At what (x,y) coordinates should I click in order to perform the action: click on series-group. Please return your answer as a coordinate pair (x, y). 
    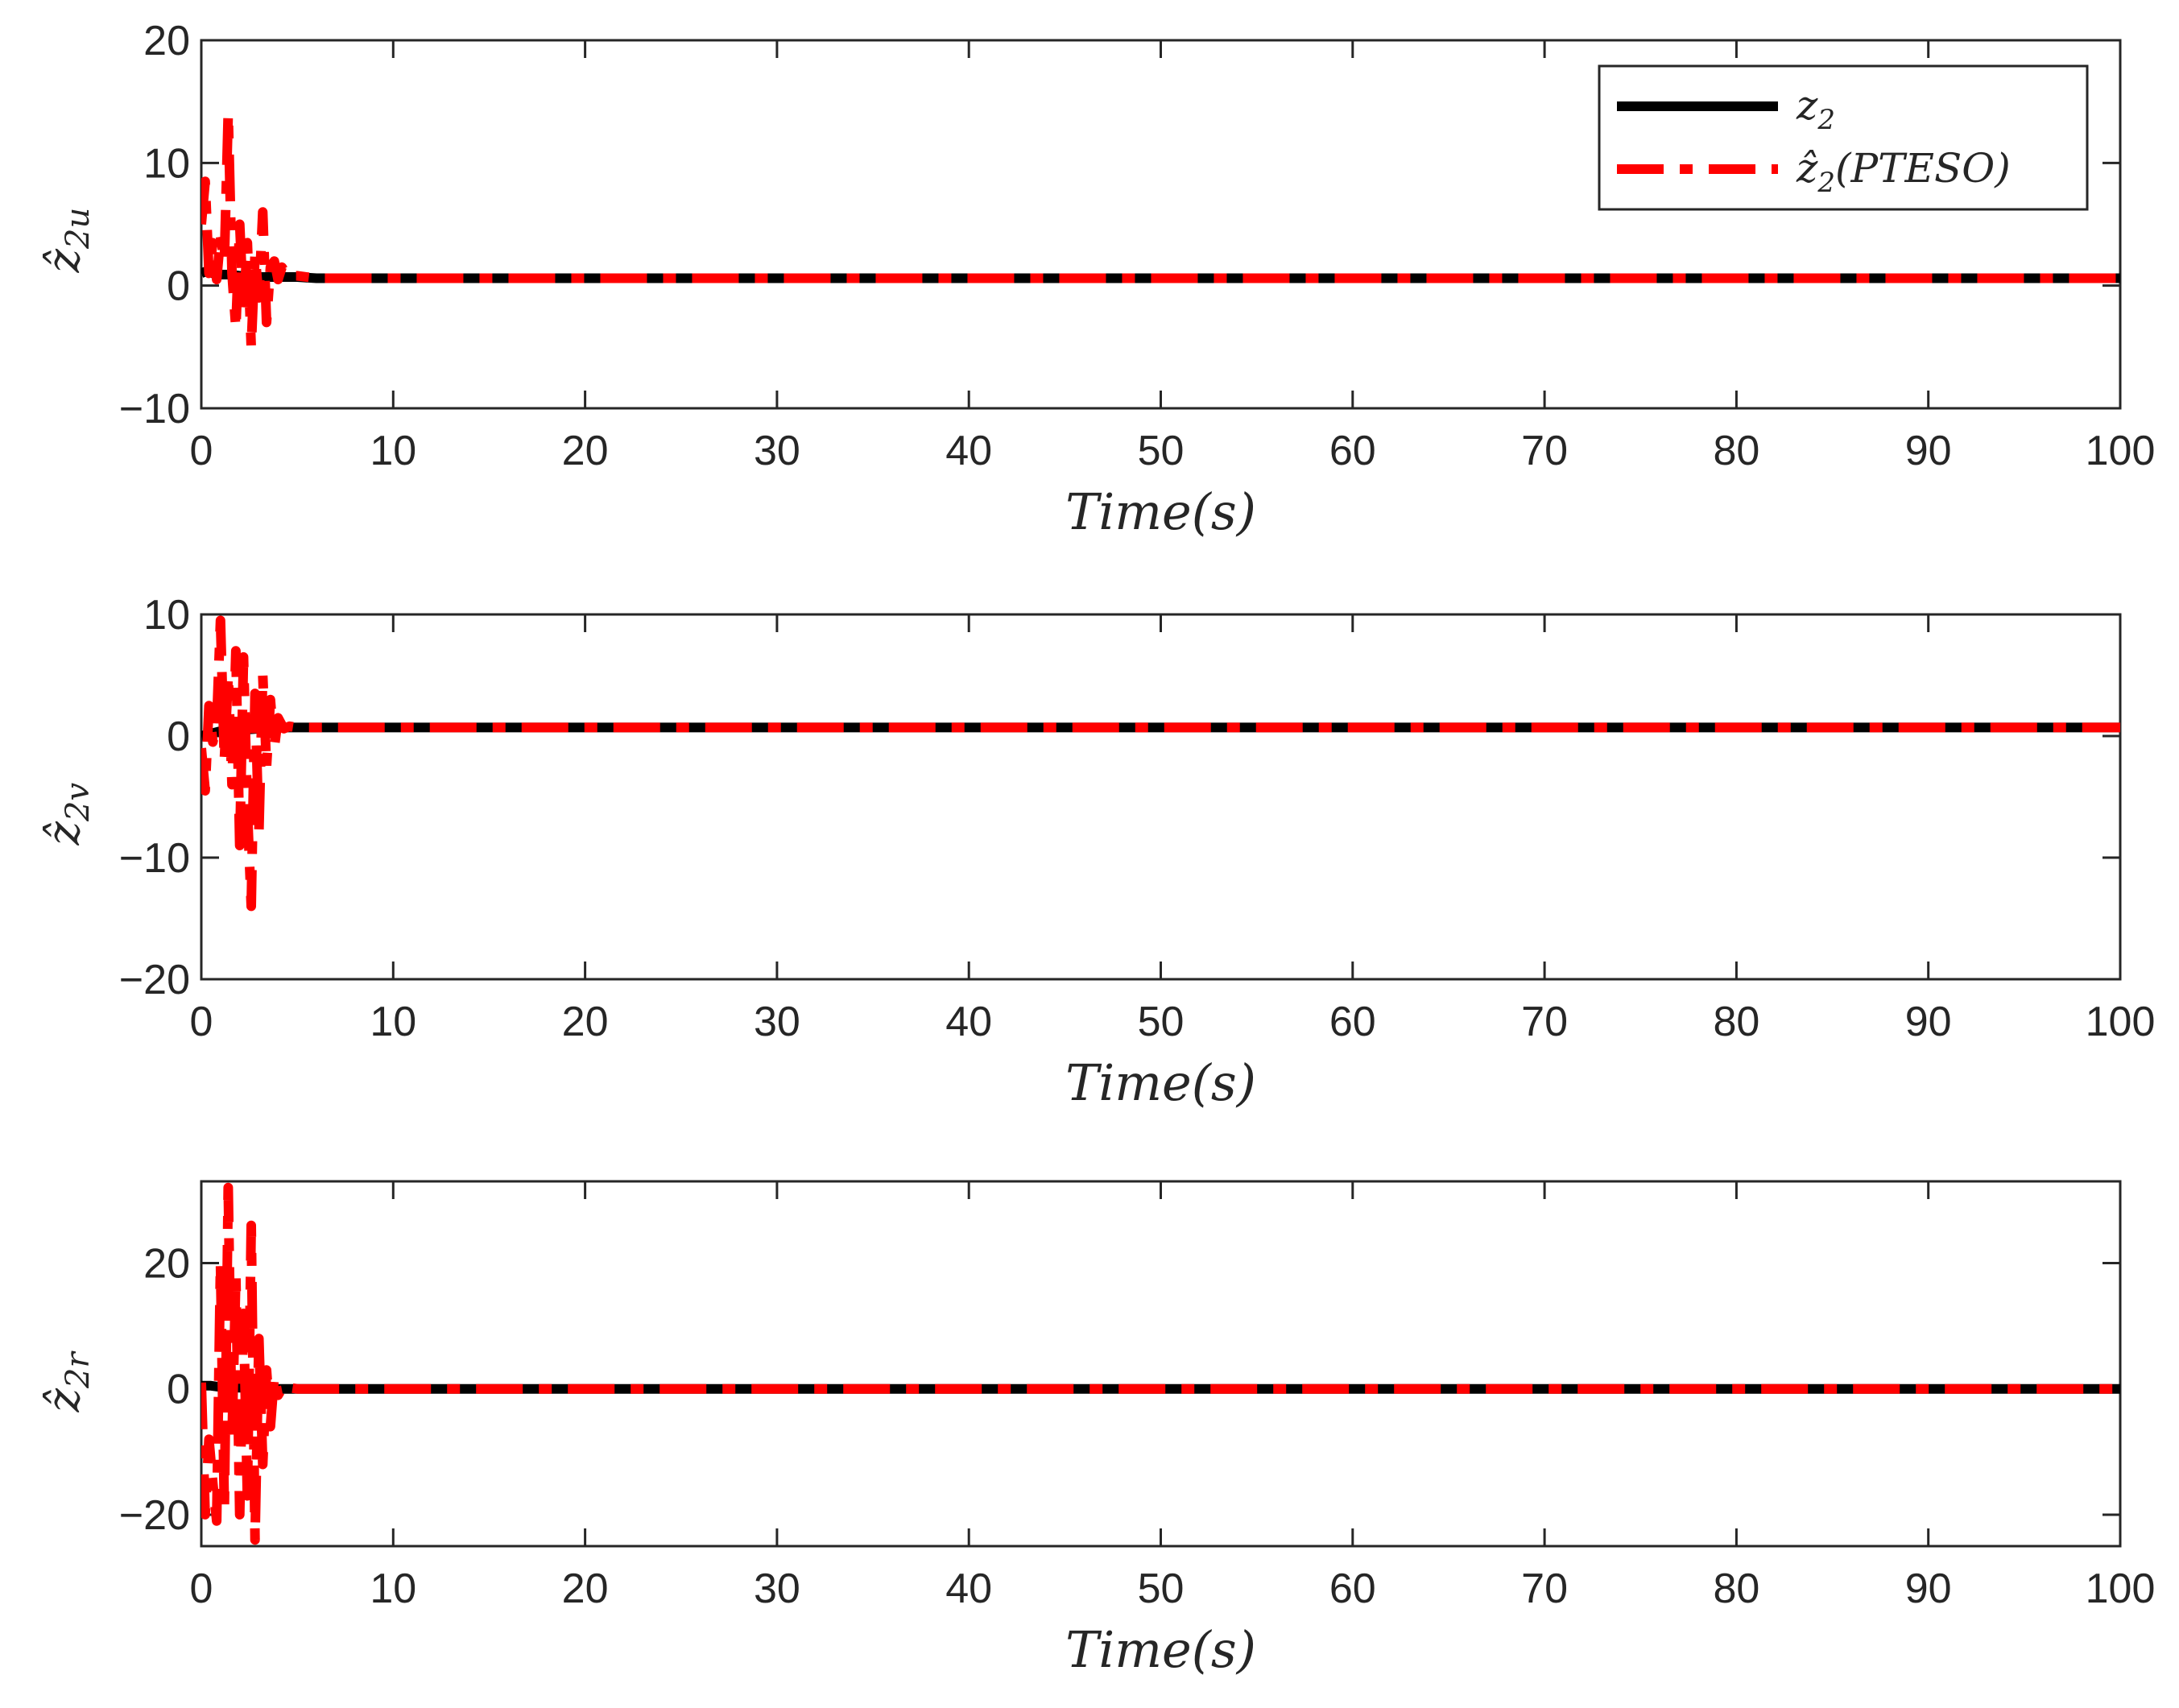
    Looking at the image, I should click on (1160, 230).